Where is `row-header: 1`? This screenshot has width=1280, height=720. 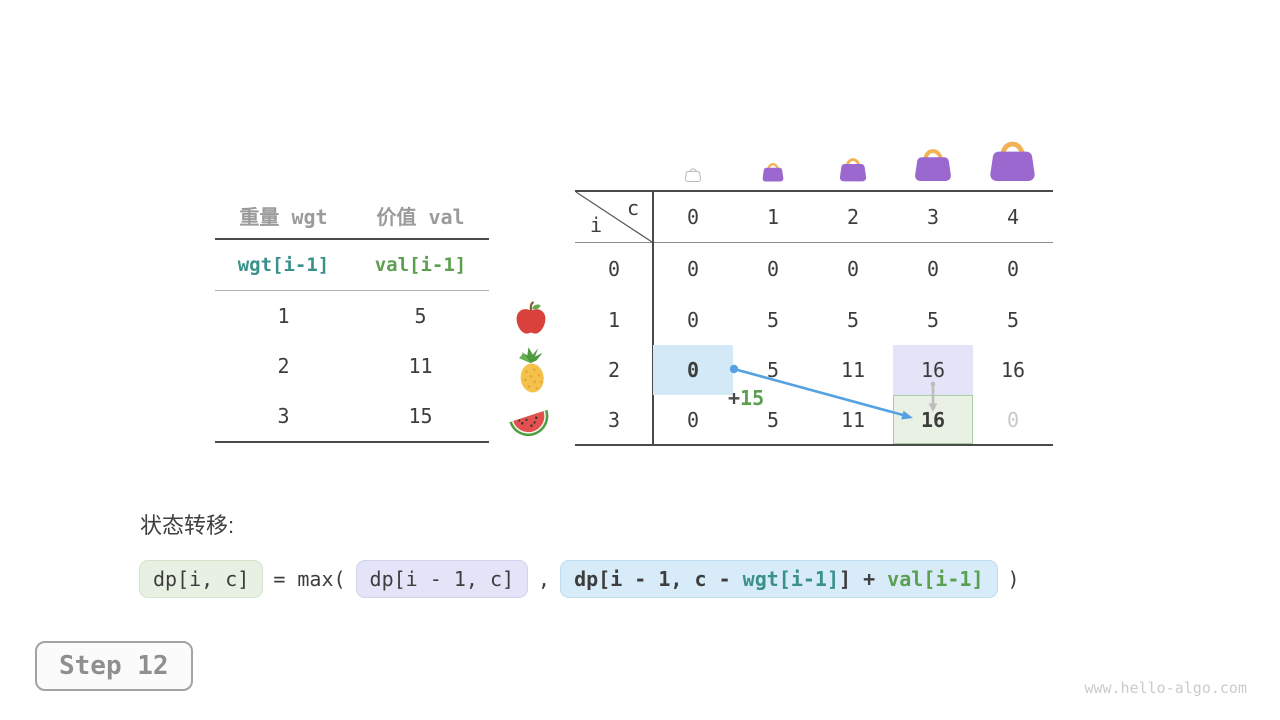 row-header: 1 is located at coordinates (614, 319).